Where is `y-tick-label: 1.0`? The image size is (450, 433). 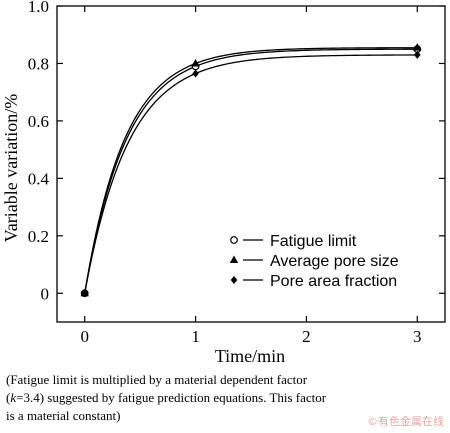 y-tick-label: 1.0 is located at coordinates (38, 8).